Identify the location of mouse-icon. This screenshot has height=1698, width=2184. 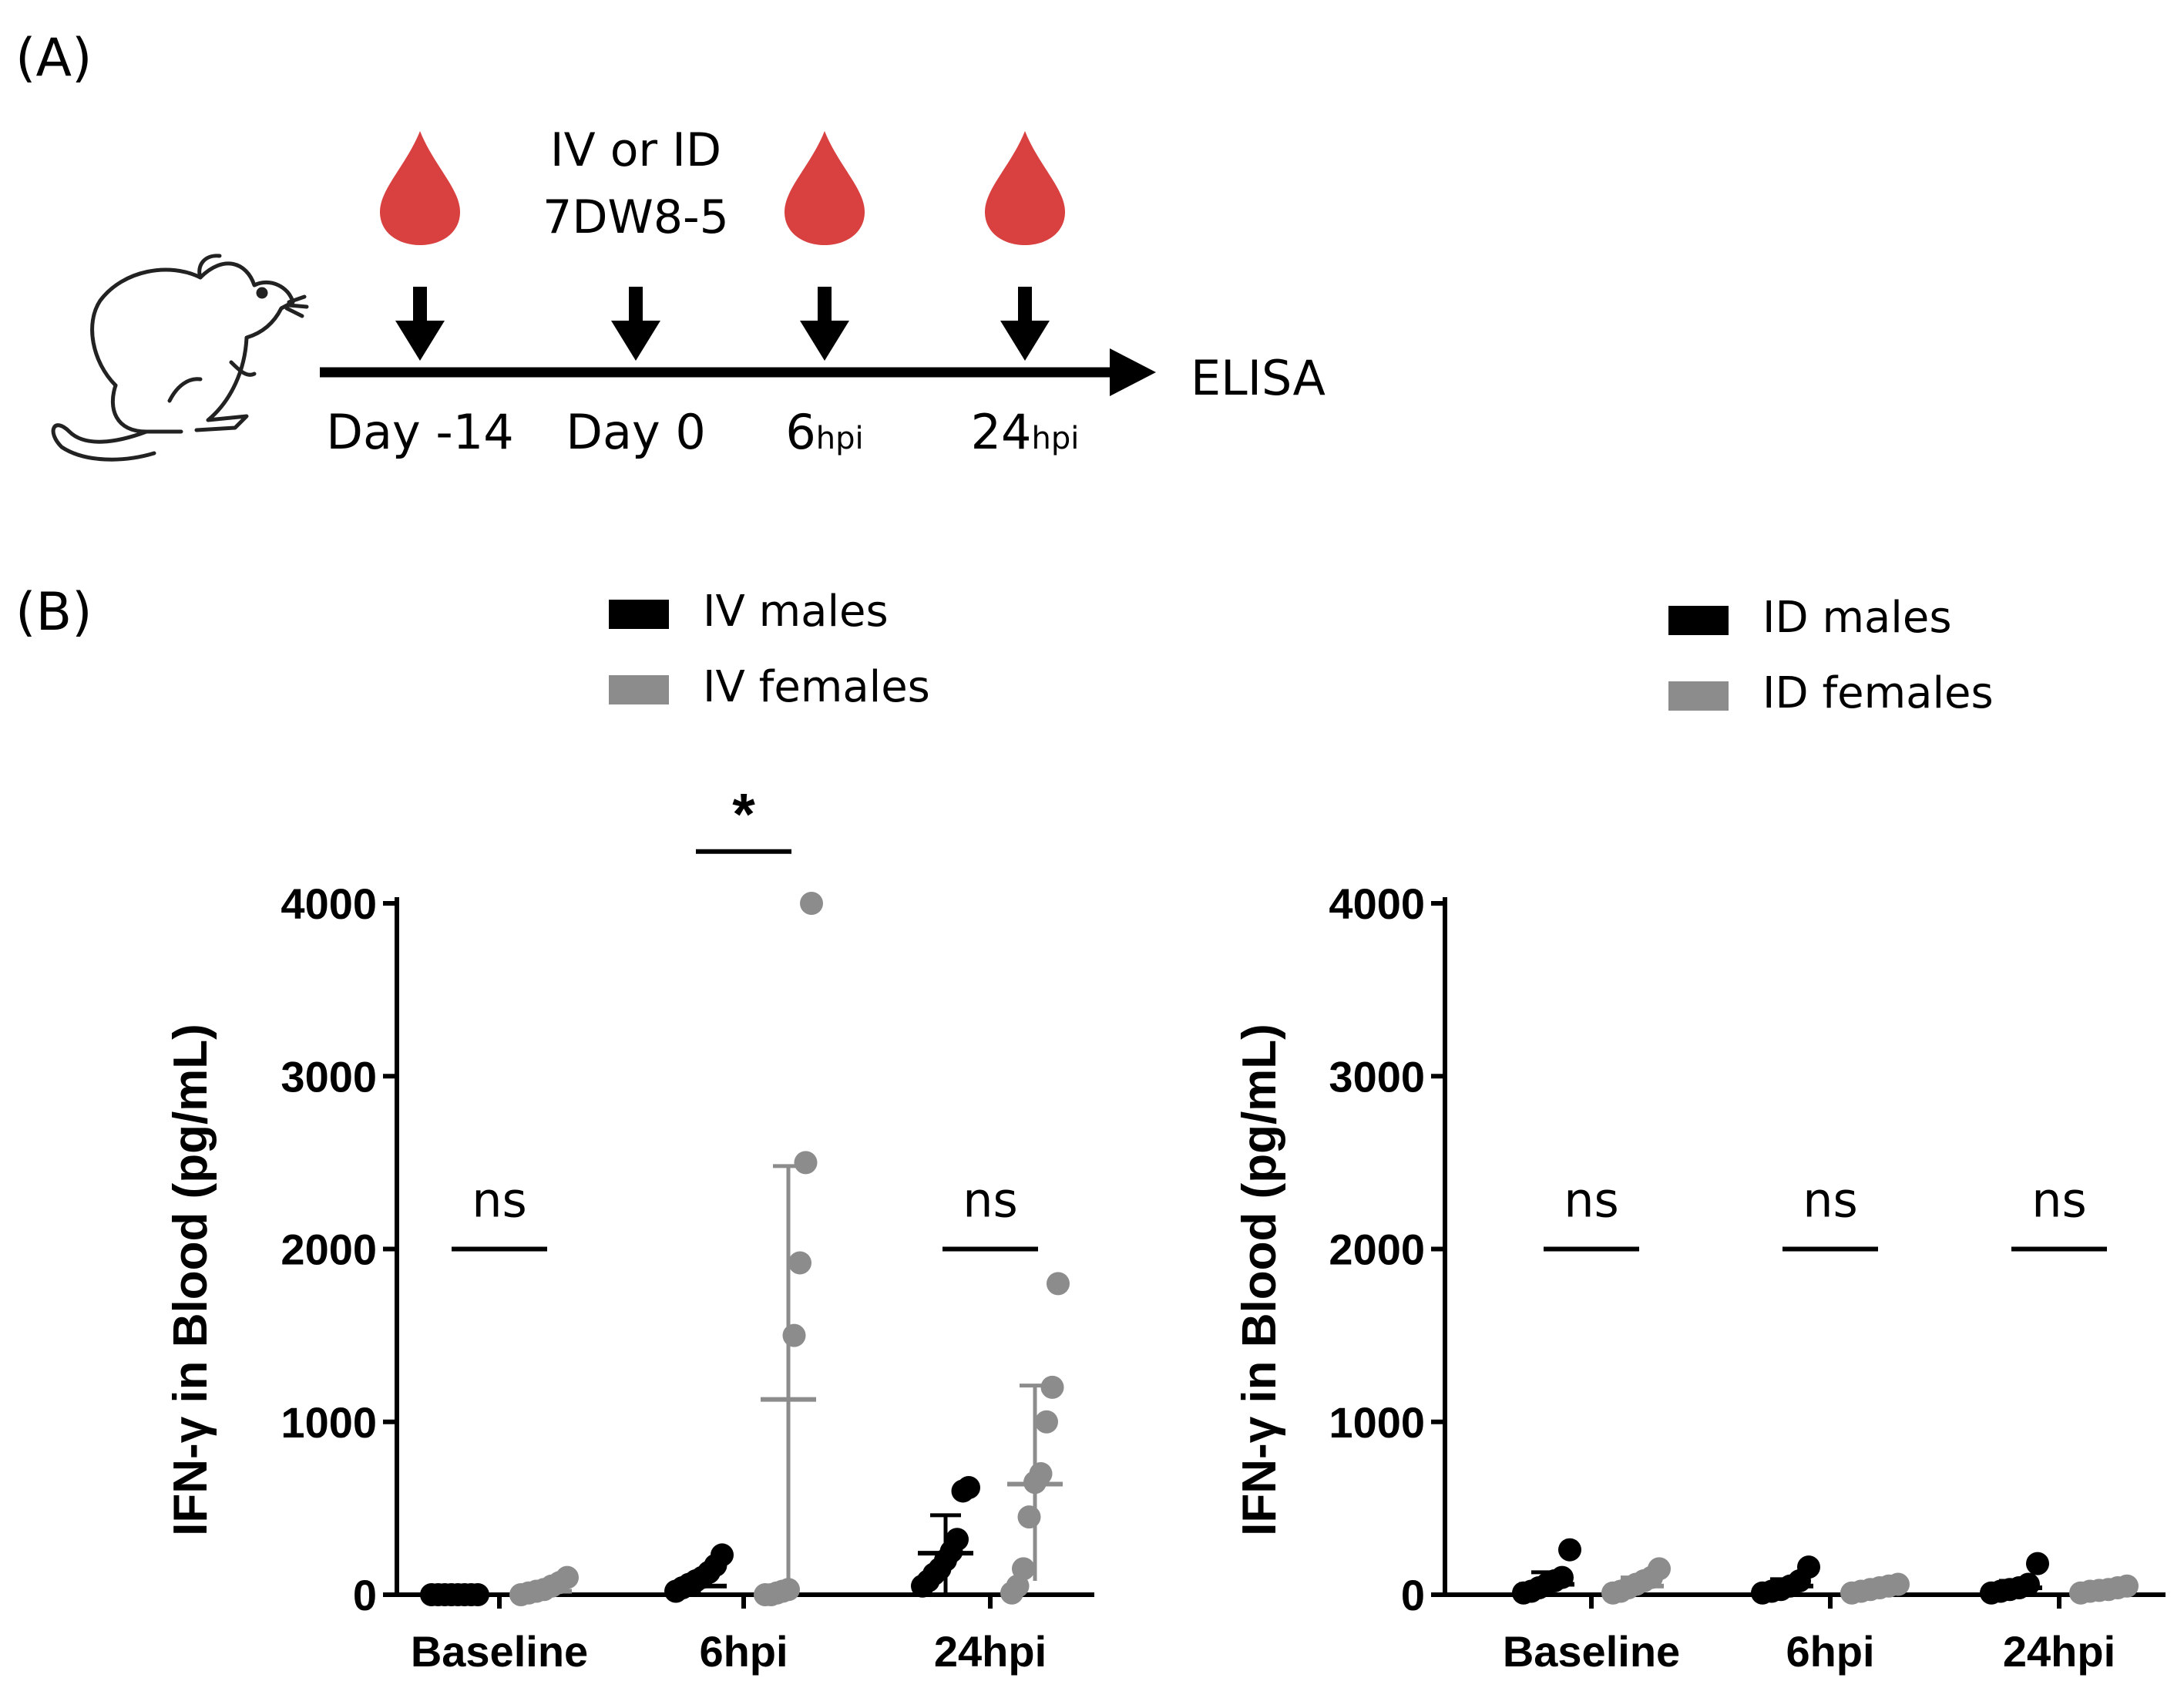
(180, 358).